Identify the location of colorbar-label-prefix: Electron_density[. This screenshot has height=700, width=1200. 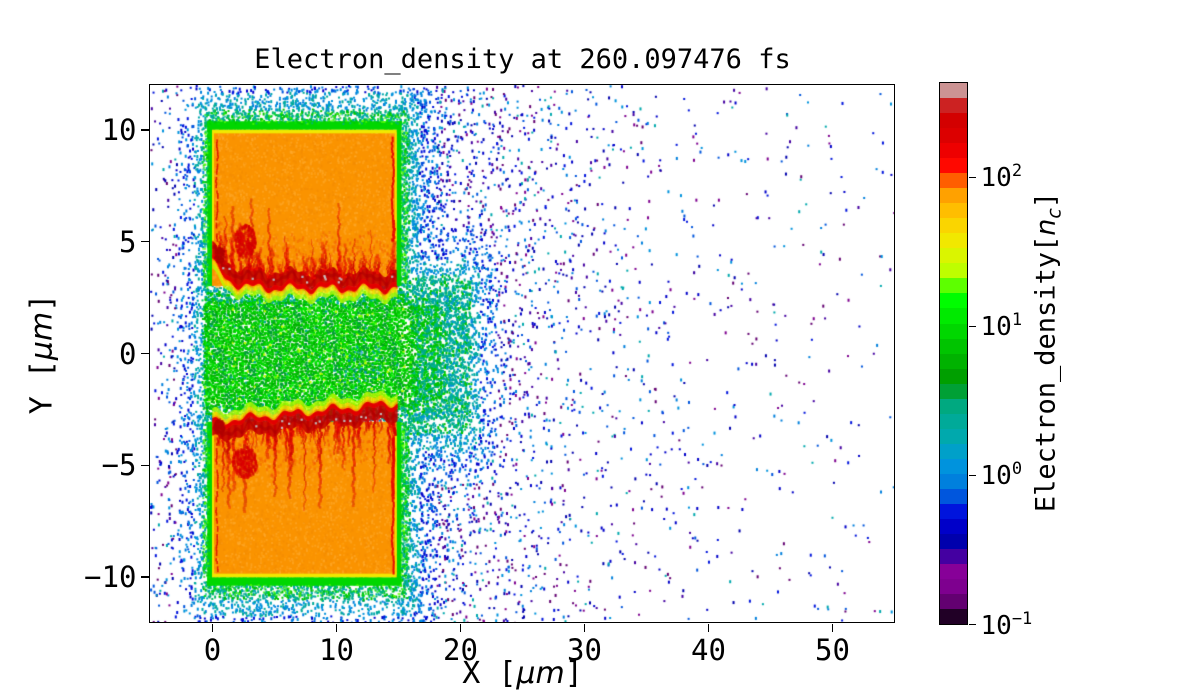
(1046, 374).